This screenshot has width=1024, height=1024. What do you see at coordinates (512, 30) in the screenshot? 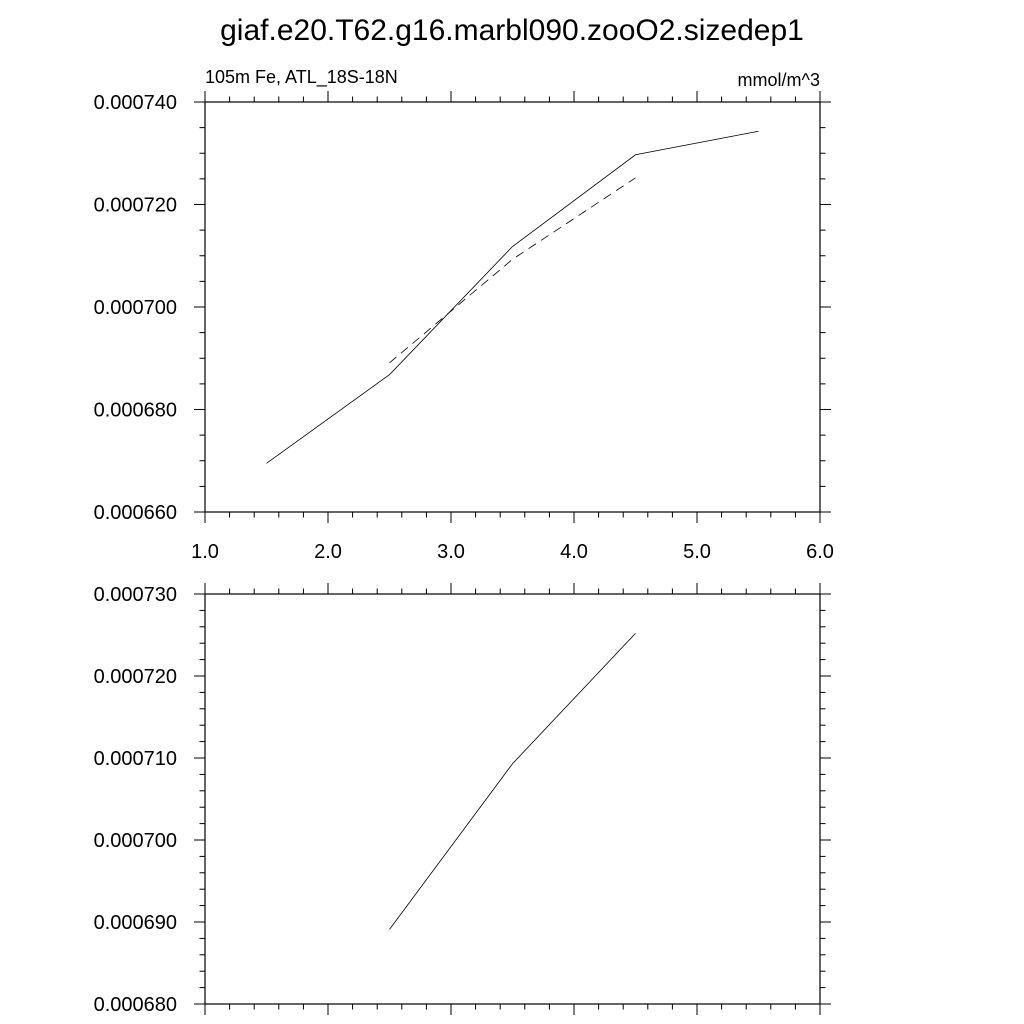
I see `figure-title: giaf.e20.T62.g16.marbl090.zooO2.sizedep1` at bounding box center [512, 30].